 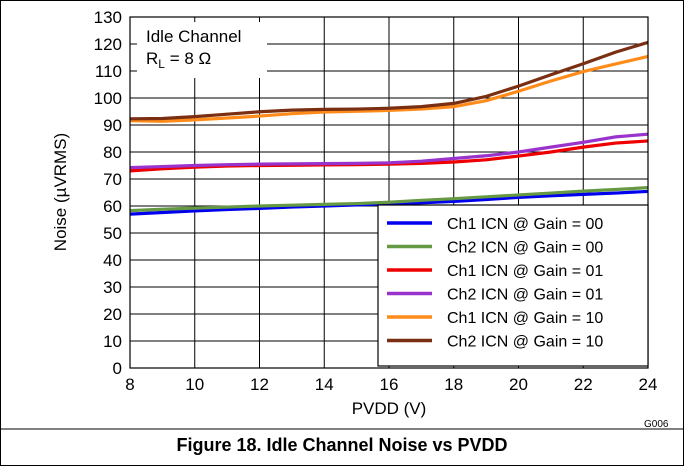 I want to click on legend-label-1: Ch1 ICN @ Gain = 00, so click(x=525, y=224).